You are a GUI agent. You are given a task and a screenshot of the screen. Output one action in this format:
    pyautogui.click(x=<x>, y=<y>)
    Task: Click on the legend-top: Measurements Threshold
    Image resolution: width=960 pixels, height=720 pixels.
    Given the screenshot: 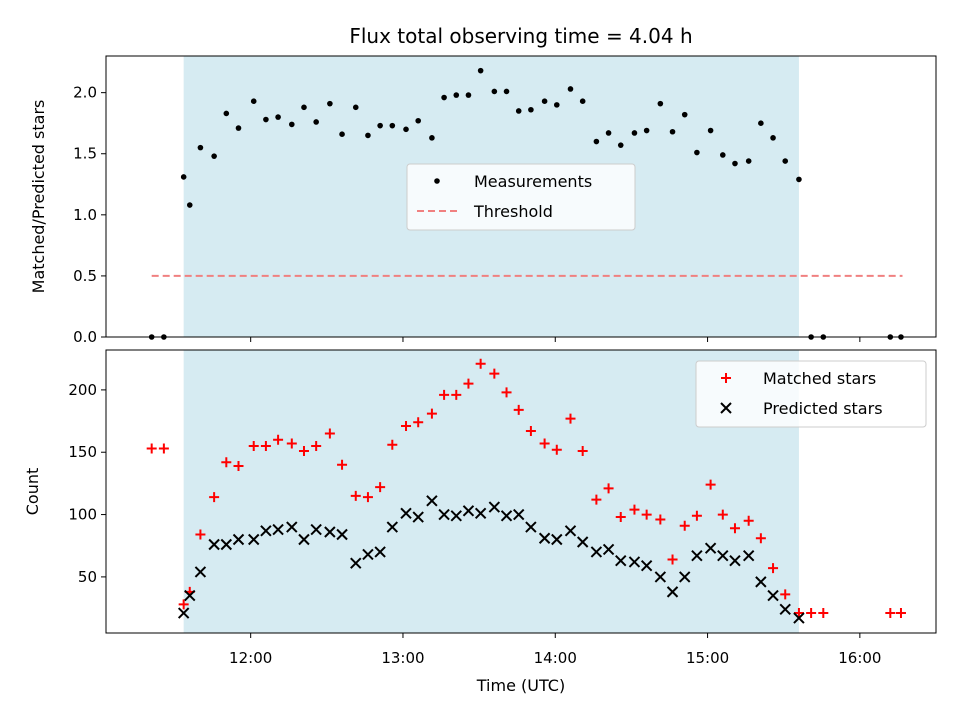 What is the action you would take?
    pyautogui.click(x=521, y=197)
    